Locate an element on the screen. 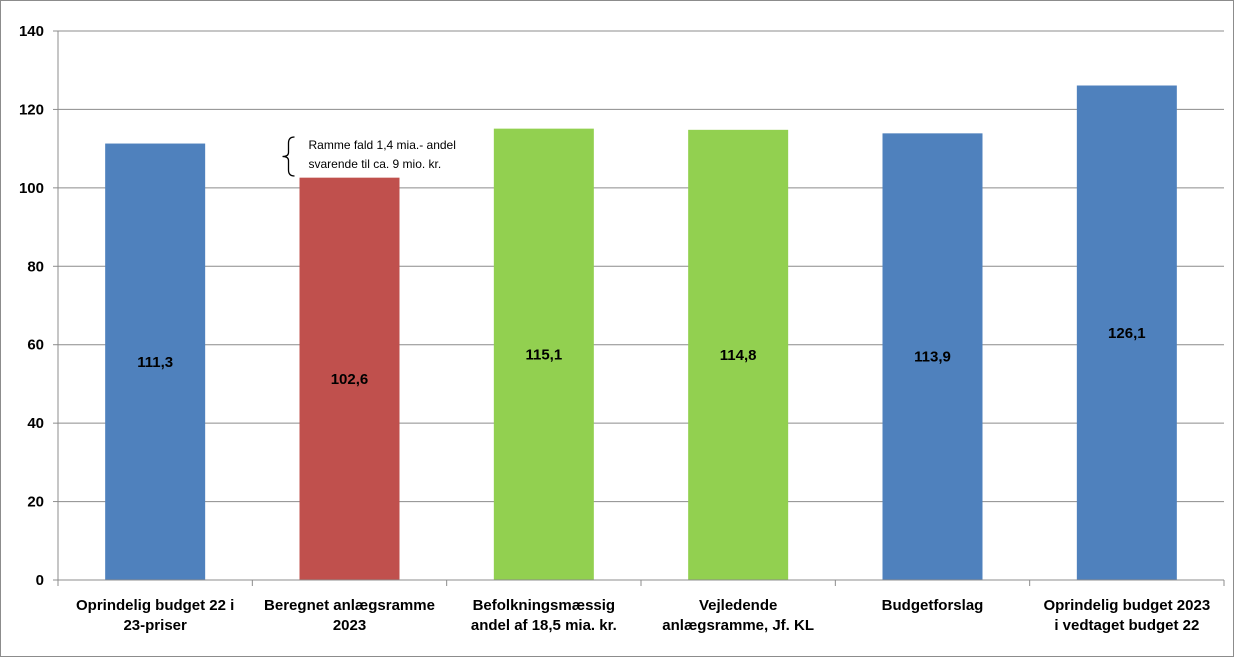  data-label: 115,1 is located at coordinates (543, 354).